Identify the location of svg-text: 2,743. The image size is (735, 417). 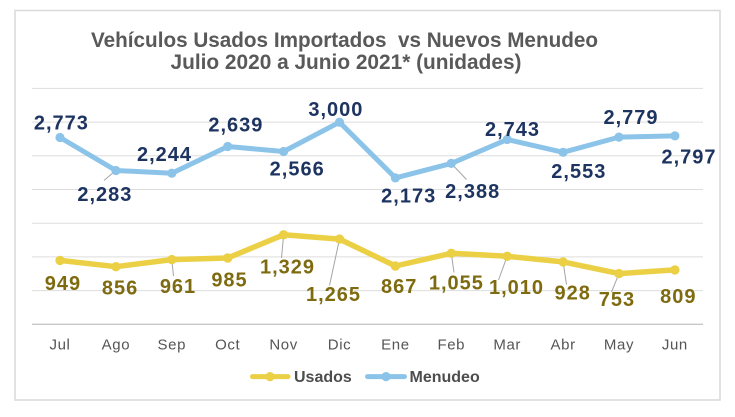
(512, 130).